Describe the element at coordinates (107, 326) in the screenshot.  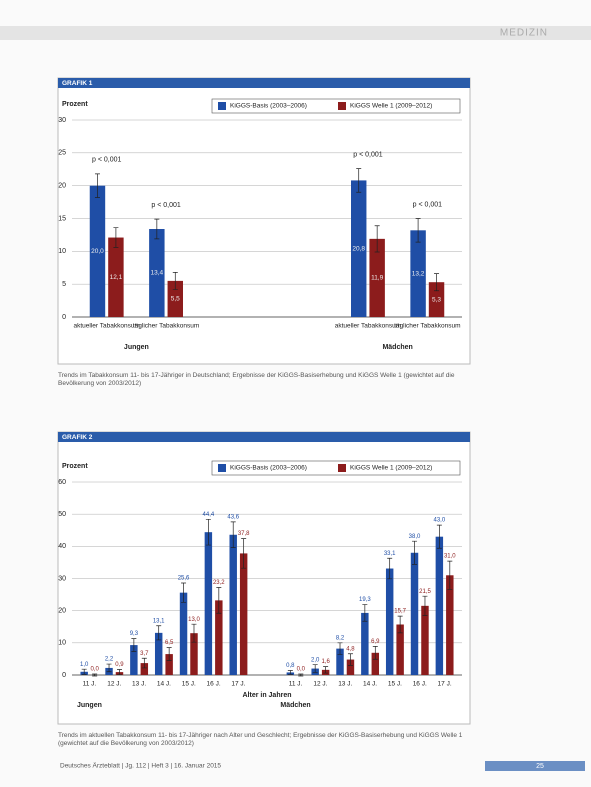
I see `x-tick-label: aktueller Tabakkonsum` at that location.